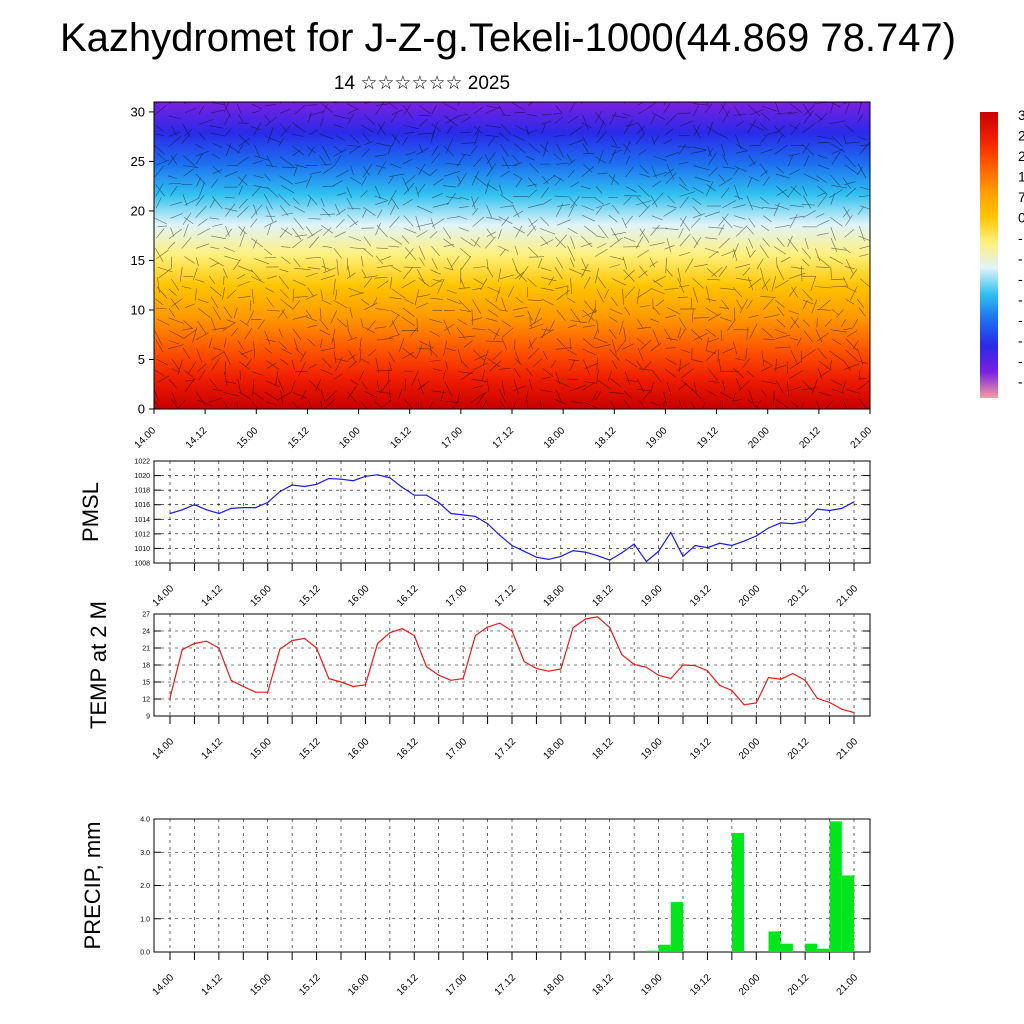 The image size is (1024, 1024). What do you see at coordinates (145, 886) in the screenshot?
I see `y-tick-label: 2.0` at bounding box center [145, 886].